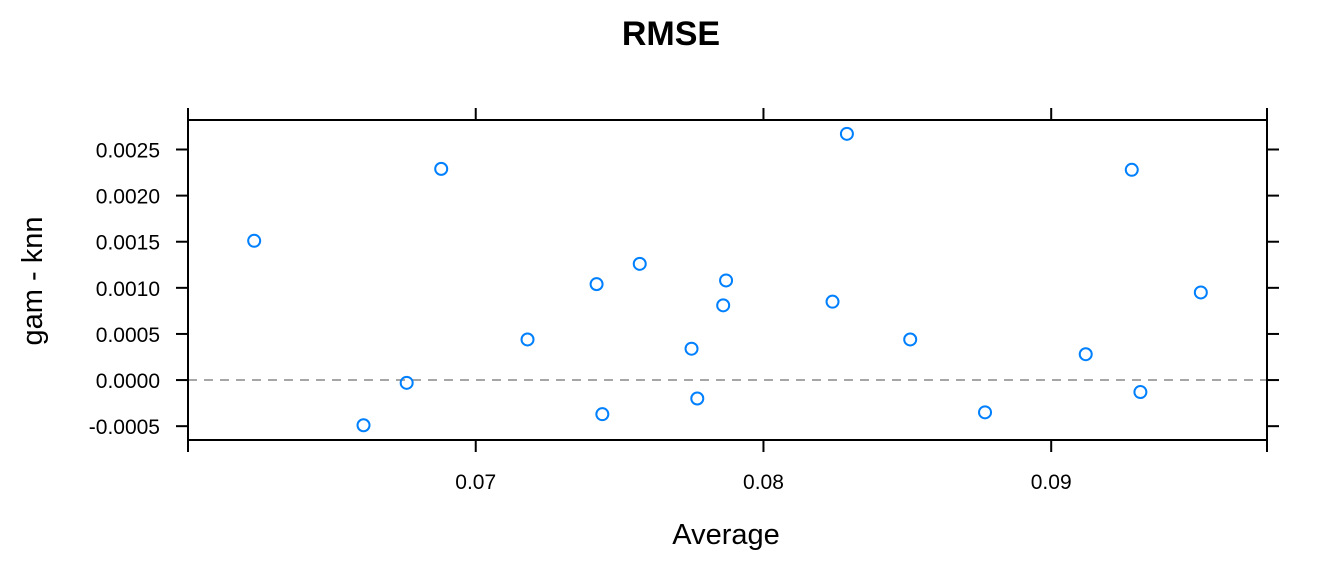 The image size is (1344, 576). Describe the element at coordinates (763, 482) in the screenshot. I see `x-tick-label: 0.08` at that location.